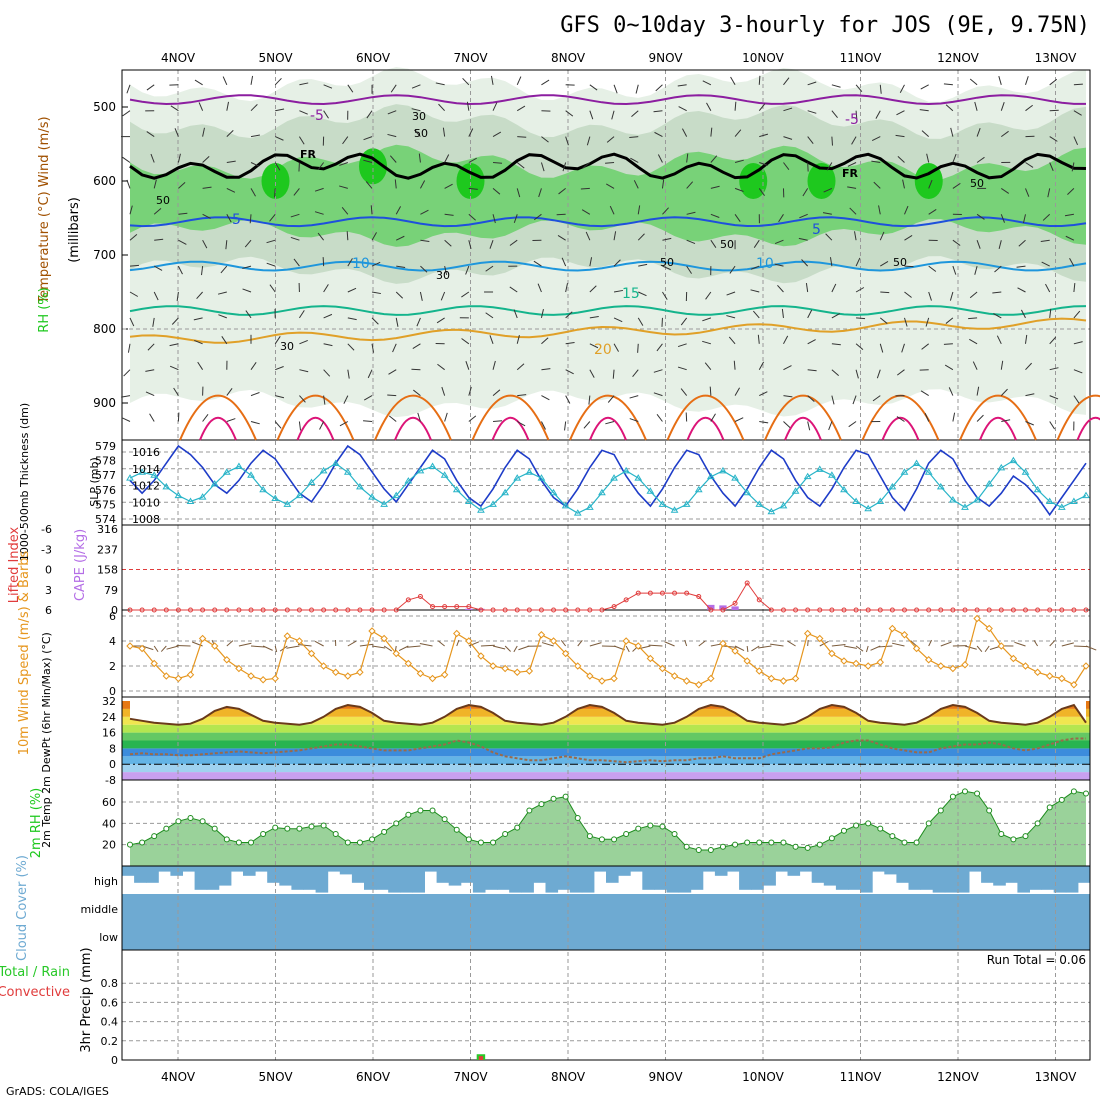 Image resolution: width=1100 pixels, height=1100 pixels. Describe the element at coordinates (108, 937) in the screenshot. I see `cloud-level-tick: low` at that location.